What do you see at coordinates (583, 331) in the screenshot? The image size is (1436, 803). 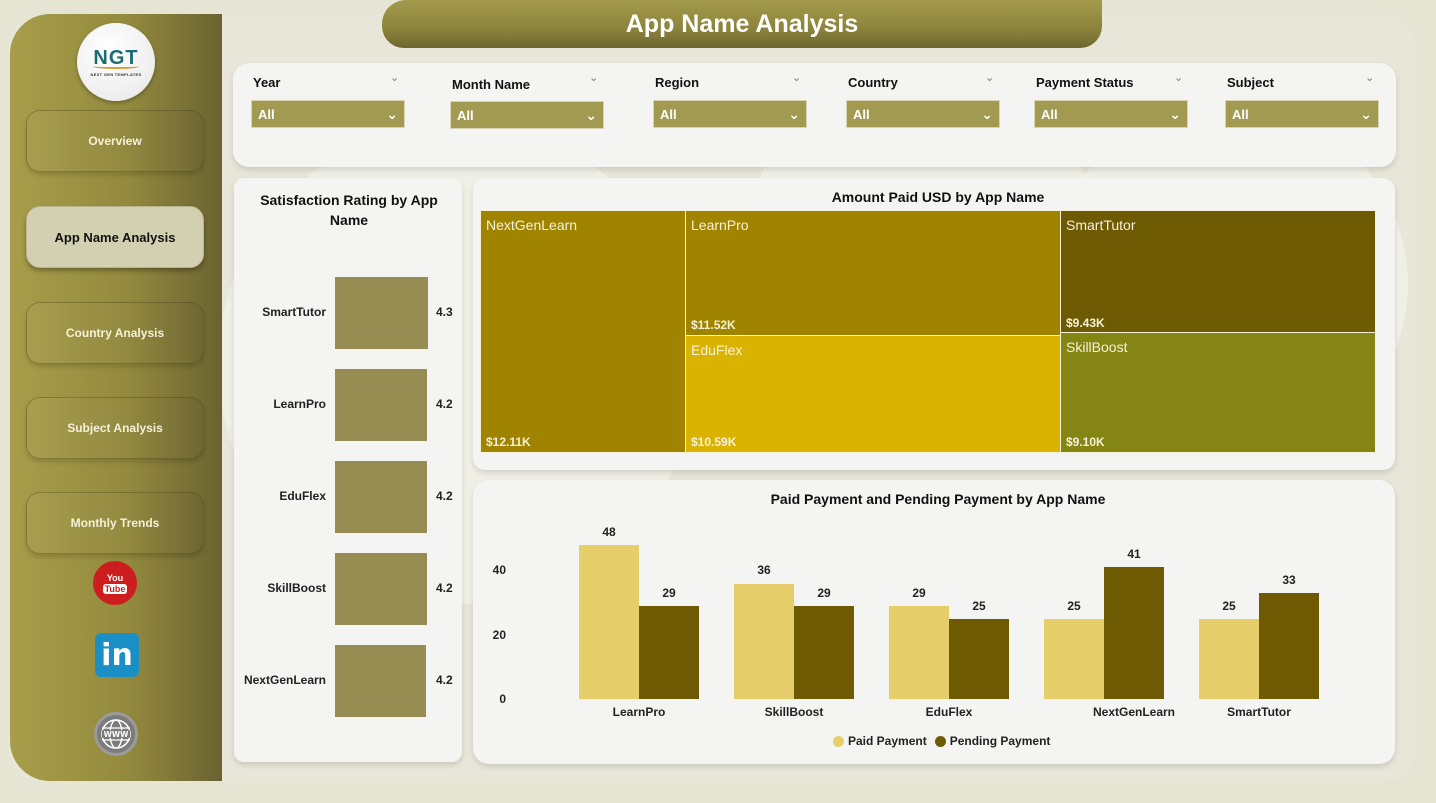 I see `treemap-tile-nextgenlearn: NextGenLearn $12.11K` at bounding box center [583, 331].